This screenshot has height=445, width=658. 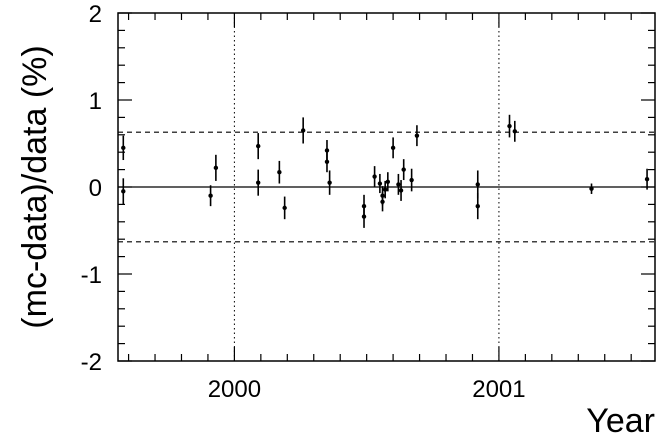 What do you see at coordinates (91, 275) in the screenshot?
I see `y-tick-label: -1` at bounding box center [91, 275].